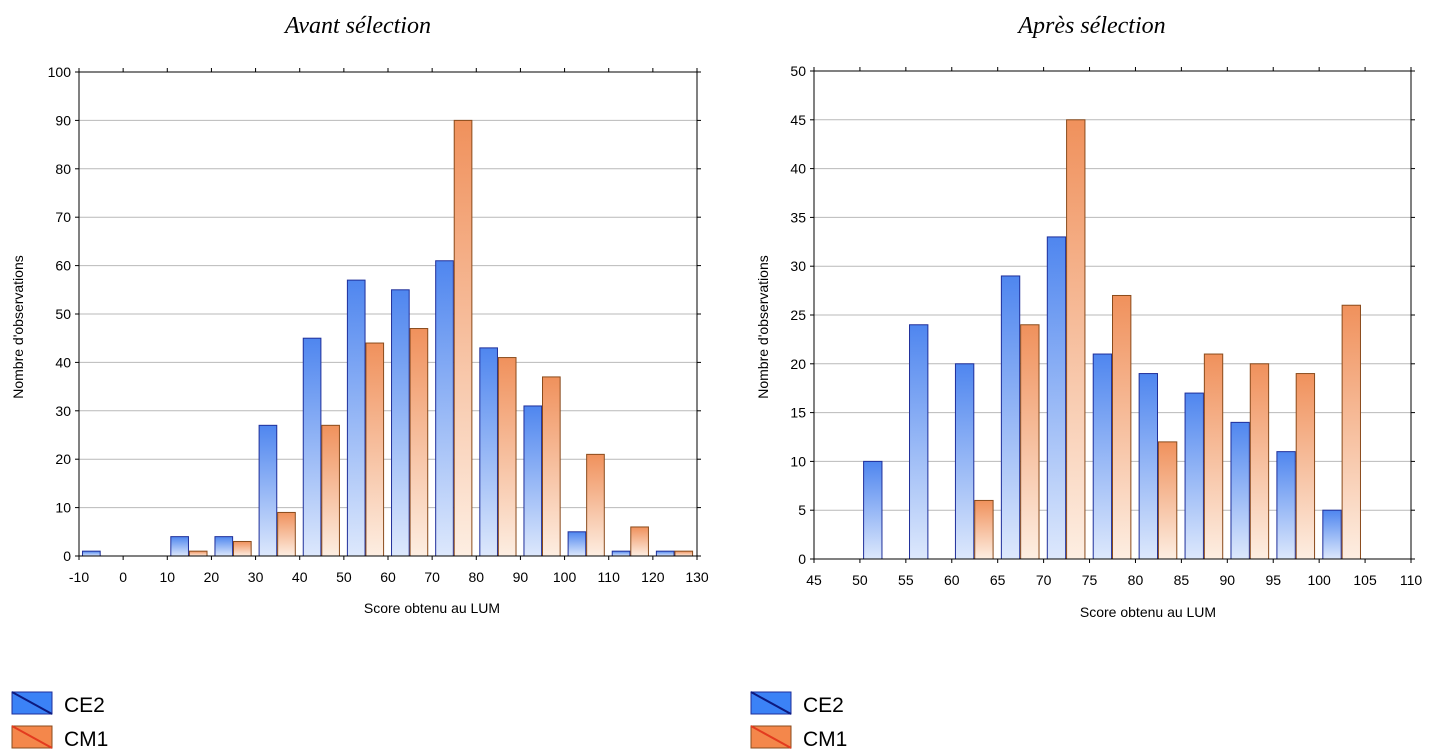 The height and width of the screenshot is (751, 1449). I want to click on chart-title: Avant sélection, so click(357, 26).